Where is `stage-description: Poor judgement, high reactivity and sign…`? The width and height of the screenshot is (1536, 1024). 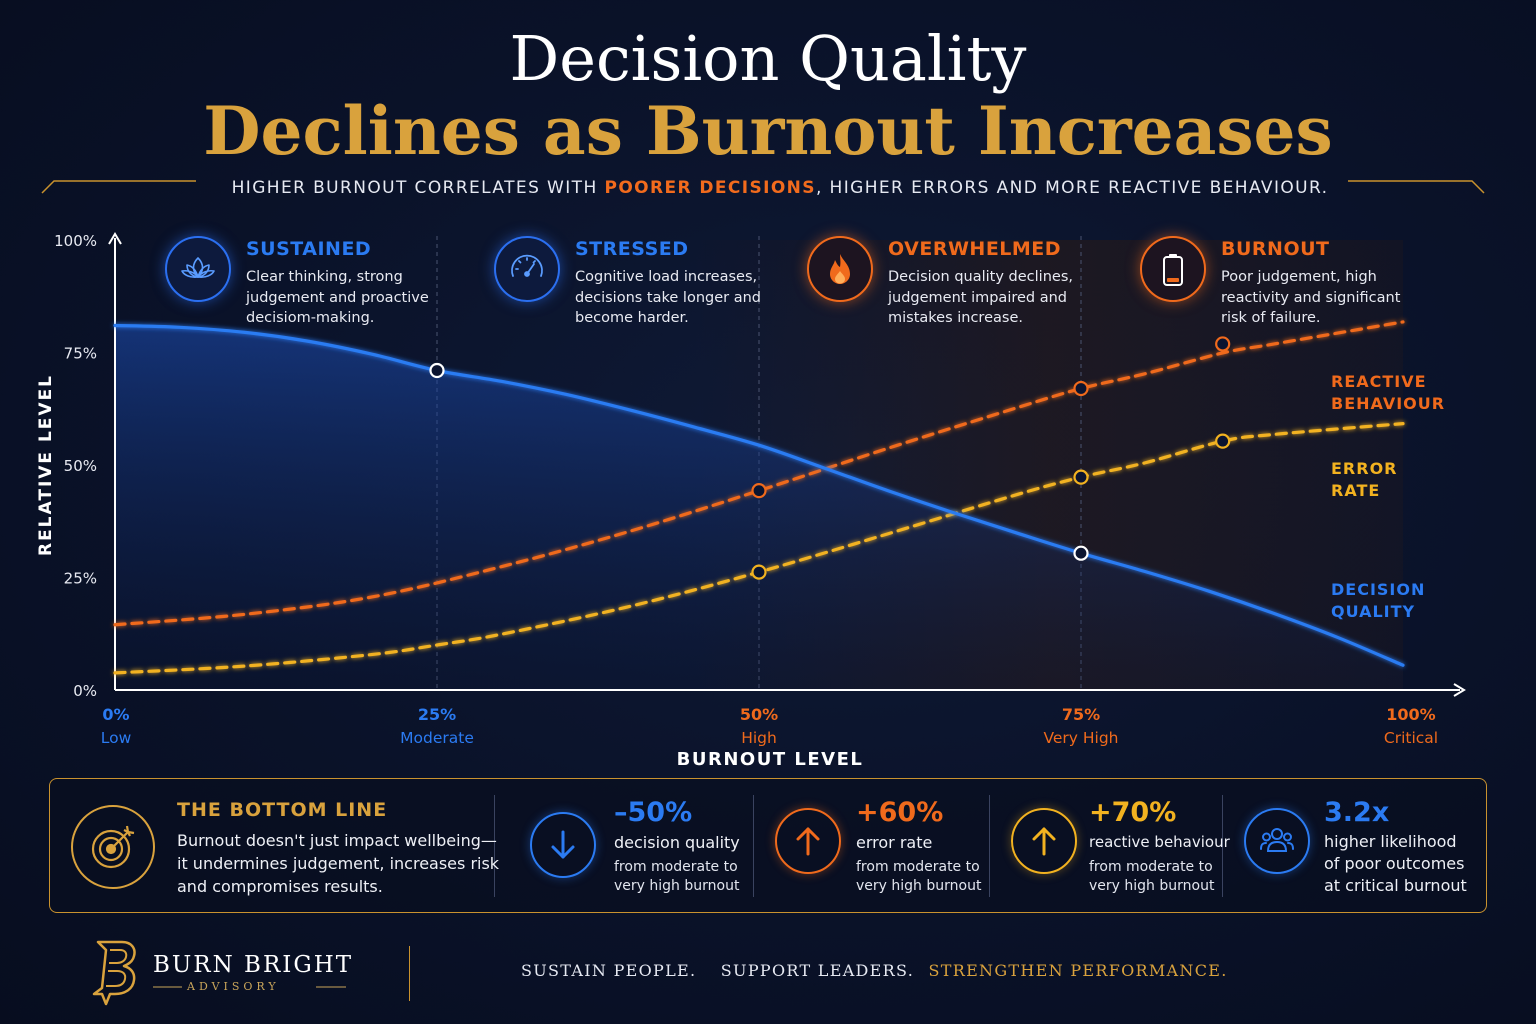
stage-description: Poor judgement, high reactivity and sign… is located at coordinates (1311, 297).